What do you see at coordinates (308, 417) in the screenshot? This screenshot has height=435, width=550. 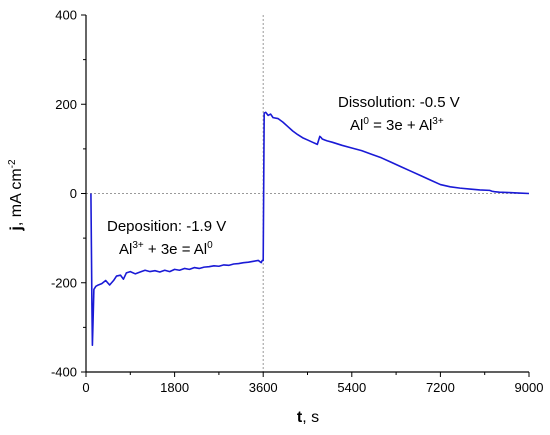 I see `x-axis-title: t, s` at bounding box center [308, 417].